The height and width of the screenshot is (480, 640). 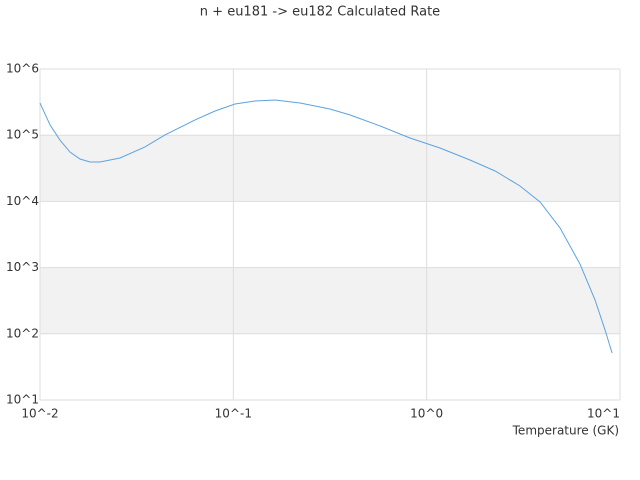 What do you see at coordinates (233, 414) in the screenshot?
I see `x-tick-label: 10^-1` at bounding box center [233, 414].